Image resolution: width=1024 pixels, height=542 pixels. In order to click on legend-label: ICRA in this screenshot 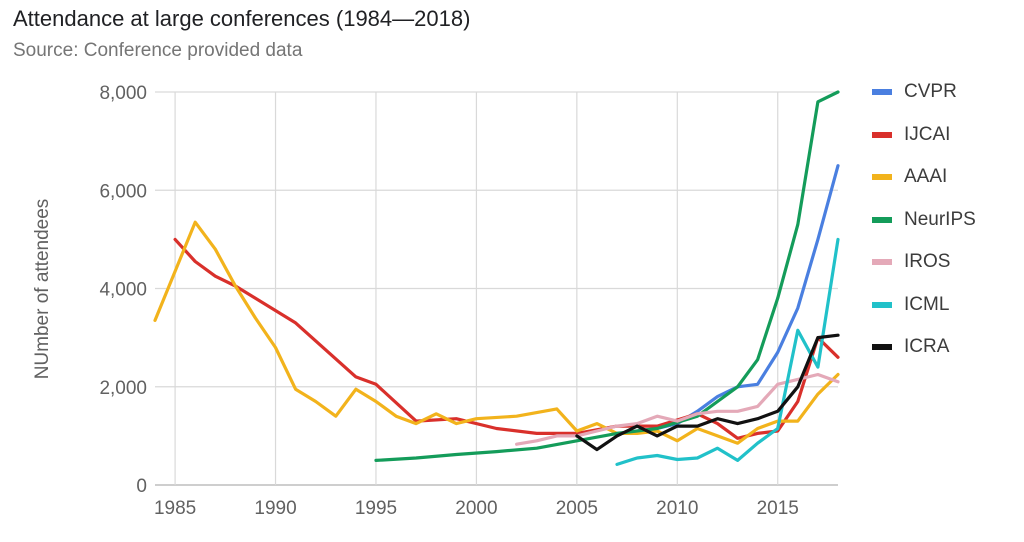, I will do `click(927, 346)`.